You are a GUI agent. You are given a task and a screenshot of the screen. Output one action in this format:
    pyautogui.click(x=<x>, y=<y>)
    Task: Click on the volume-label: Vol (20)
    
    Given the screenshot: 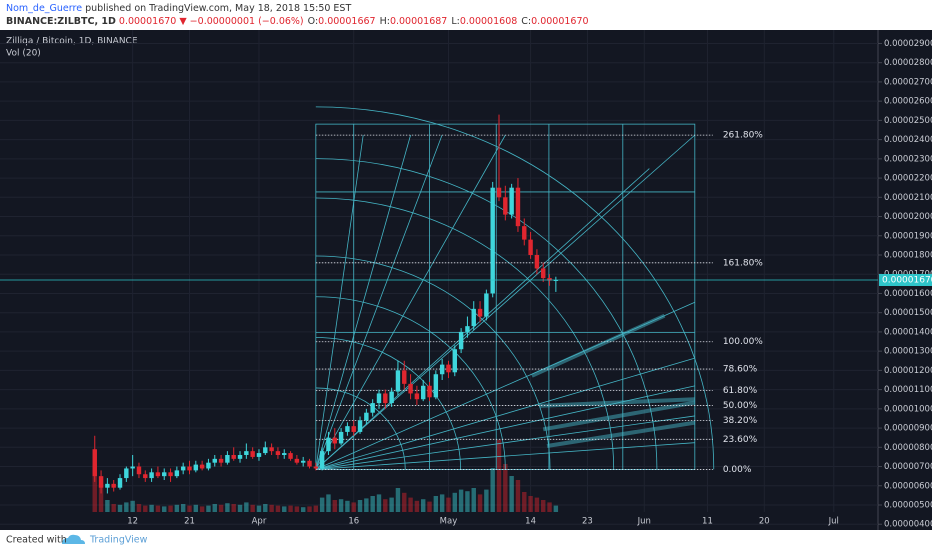 What is the action you would take?
    pyautogui.click(x=23, y=54)
    